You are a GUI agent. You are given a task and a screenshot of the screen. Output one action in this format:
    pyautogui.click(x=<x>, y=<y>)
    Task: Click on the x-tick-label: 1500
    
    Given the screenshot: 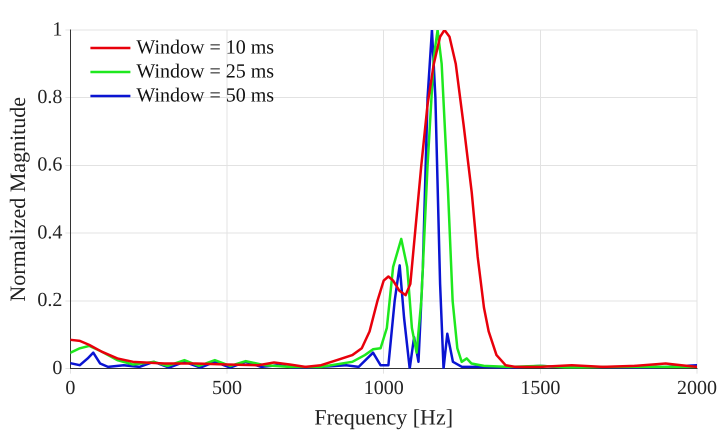 What is the action you would take?
    pyautogui.click(x=540, y=387)
    